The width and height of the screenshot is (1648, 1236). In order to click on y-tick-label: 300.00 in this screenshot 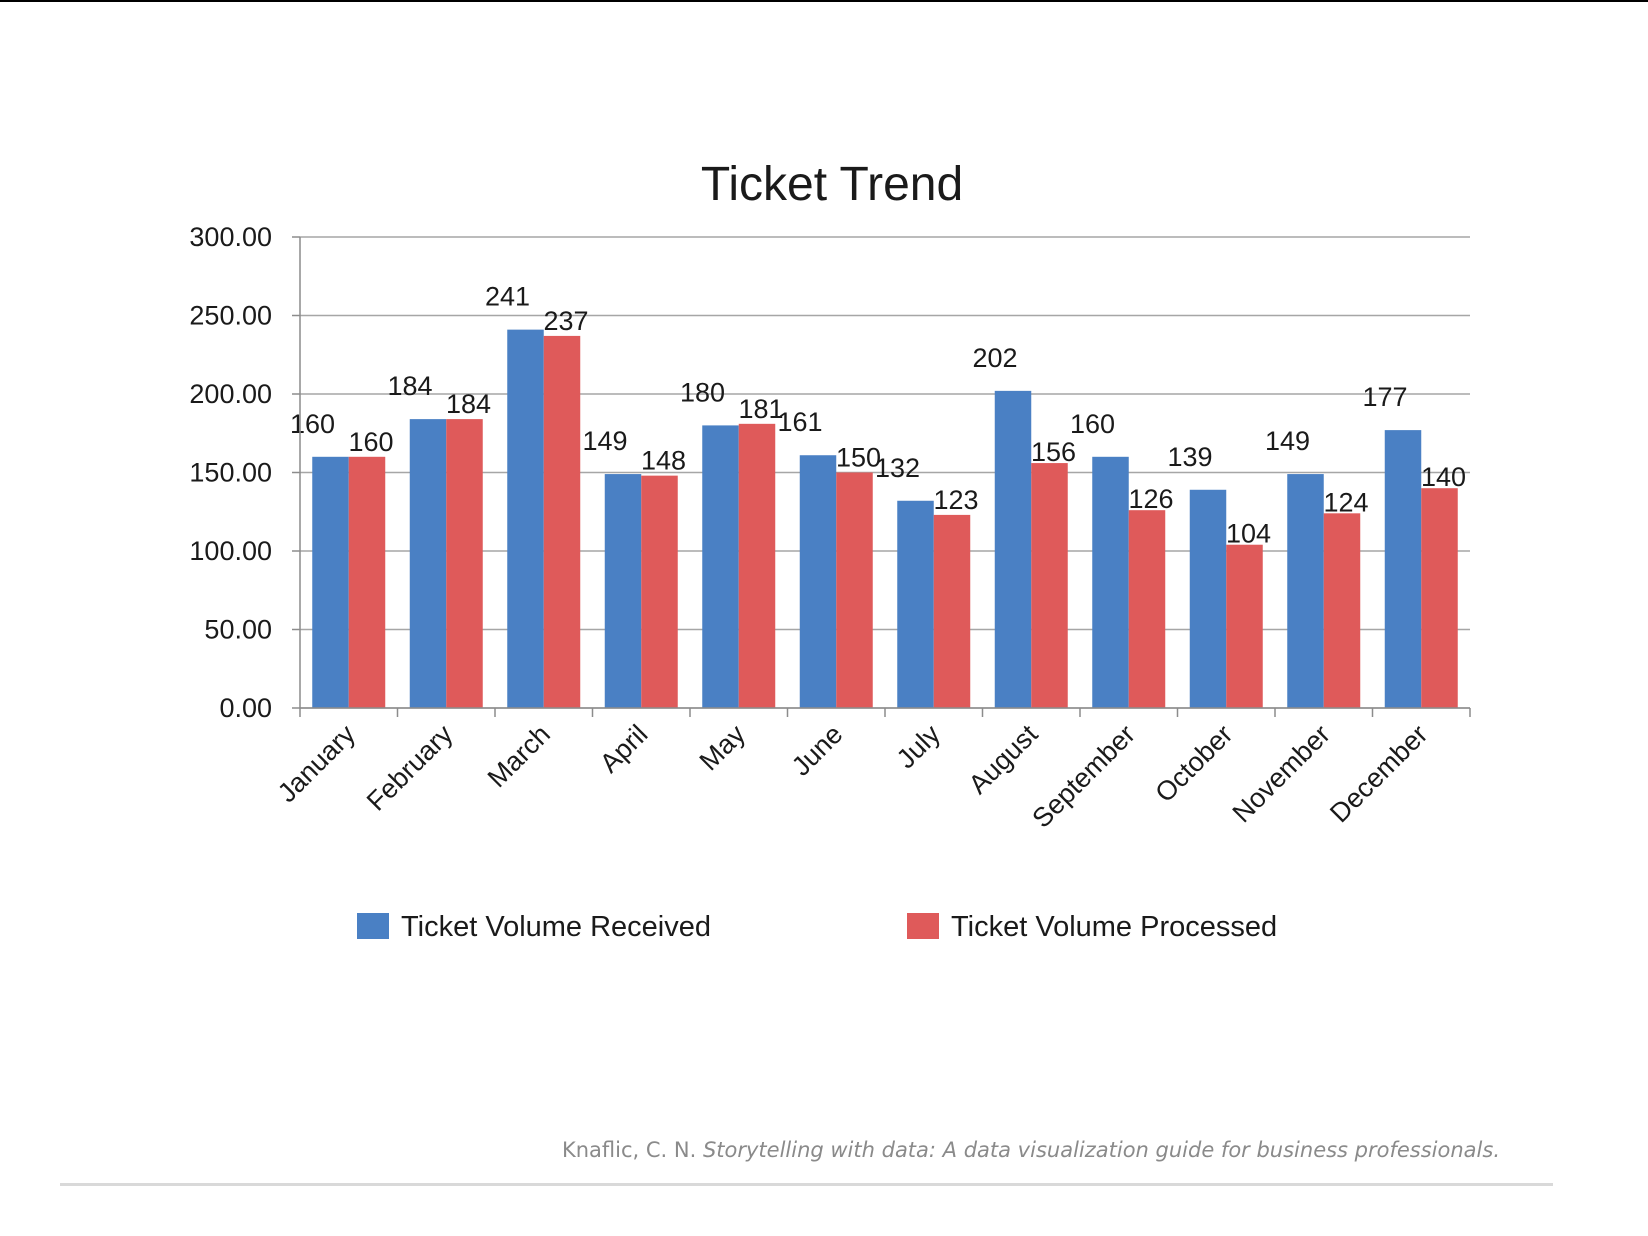, I will do `click(230, 237)`.